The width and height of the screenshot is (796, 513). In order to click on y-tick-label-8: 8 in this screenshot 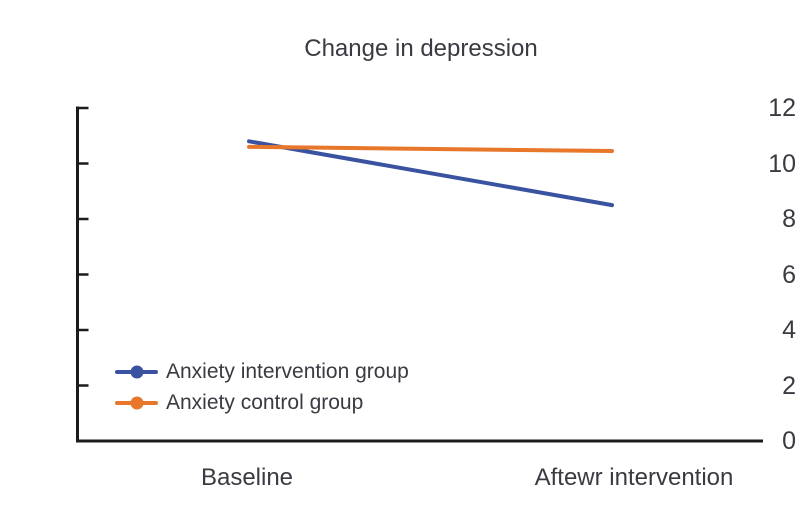, I will do `click(789, 219)`.